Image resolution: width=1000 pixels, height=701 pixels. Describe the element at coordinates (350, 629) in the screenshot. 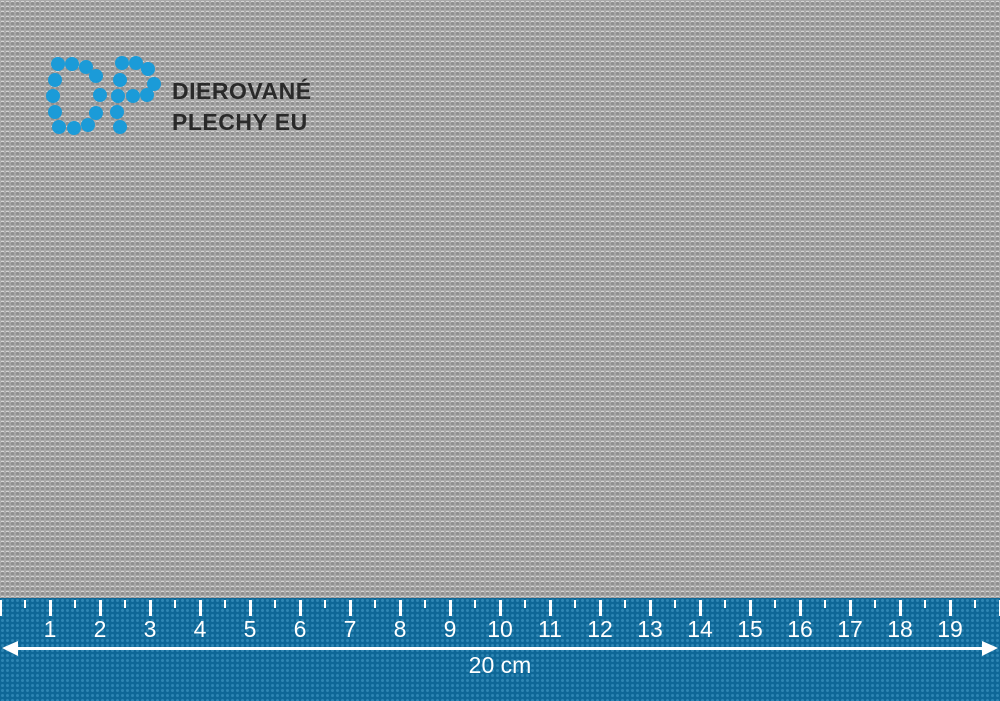

I see `ruler-number: 7` at that location.